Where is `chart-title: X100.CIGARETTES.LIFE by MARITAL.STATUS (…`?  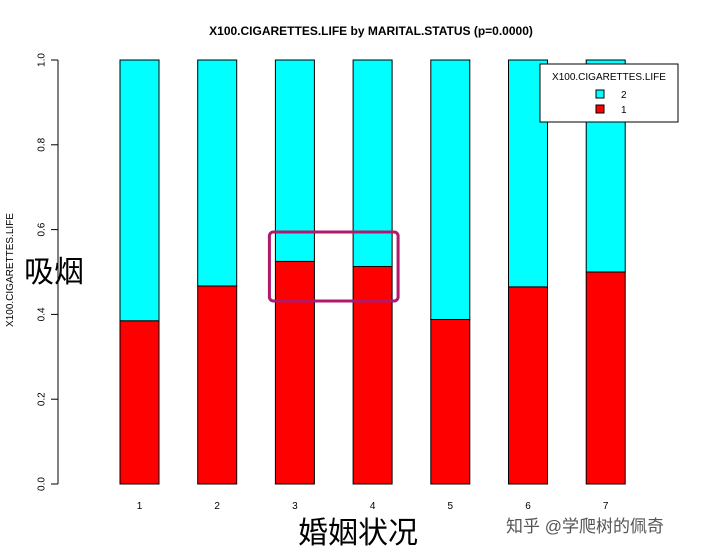
chart-title: X100.CIGARETTES.LIFE by MARITAL.STATUS (… is located at coordinates (371, 31).